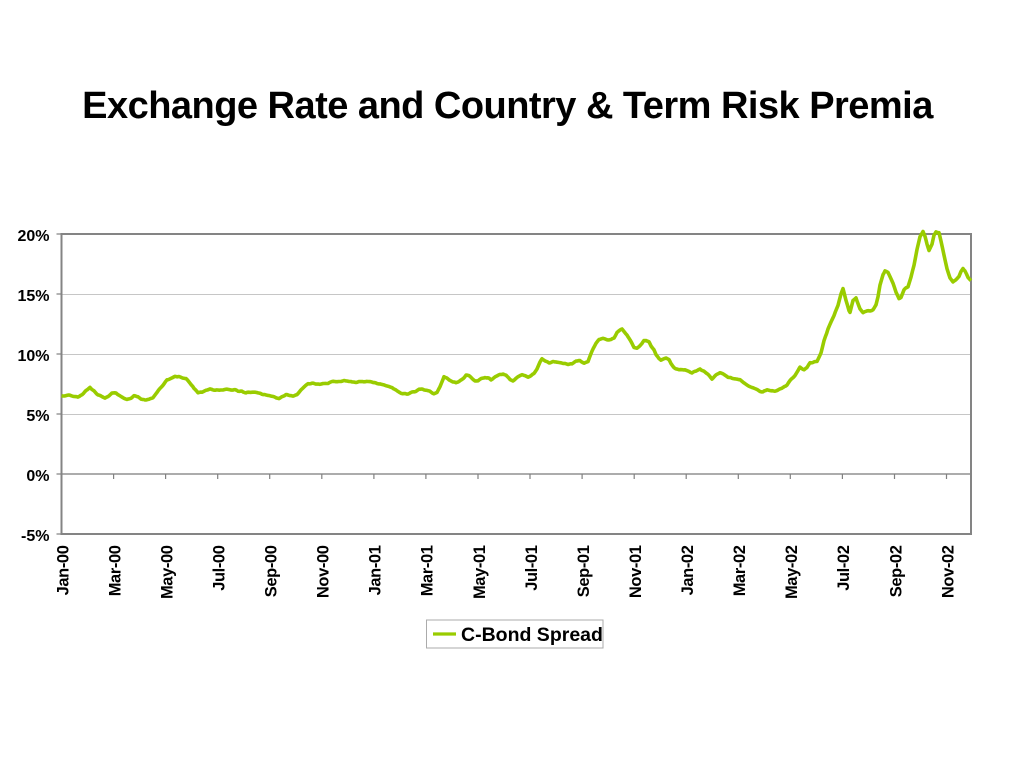 The width and height of the screenshot is (1024, 768). I want to click on svg-text: C-Bond Spread, so click(532, 635).